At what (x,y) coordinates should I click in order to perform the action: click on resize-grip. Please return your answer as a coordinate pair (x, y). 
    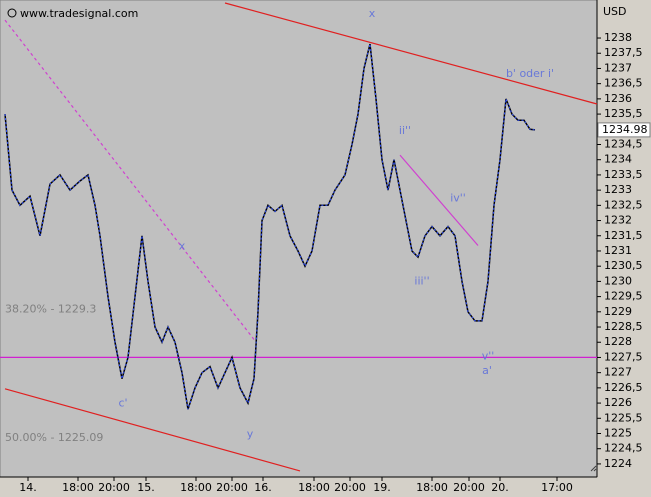
    Looking at the image, I should click on (593, 468).